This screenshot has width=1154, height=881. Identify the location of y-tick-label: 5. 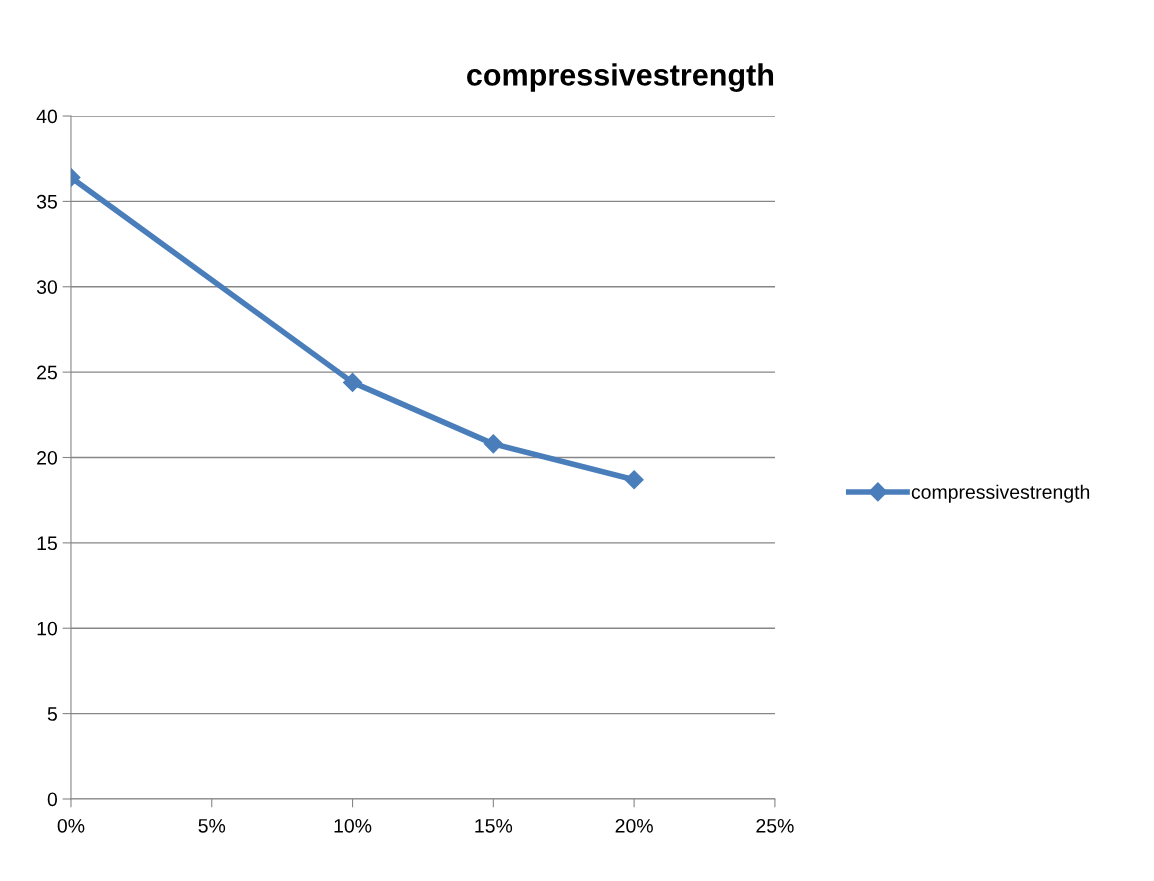
(52, 714).